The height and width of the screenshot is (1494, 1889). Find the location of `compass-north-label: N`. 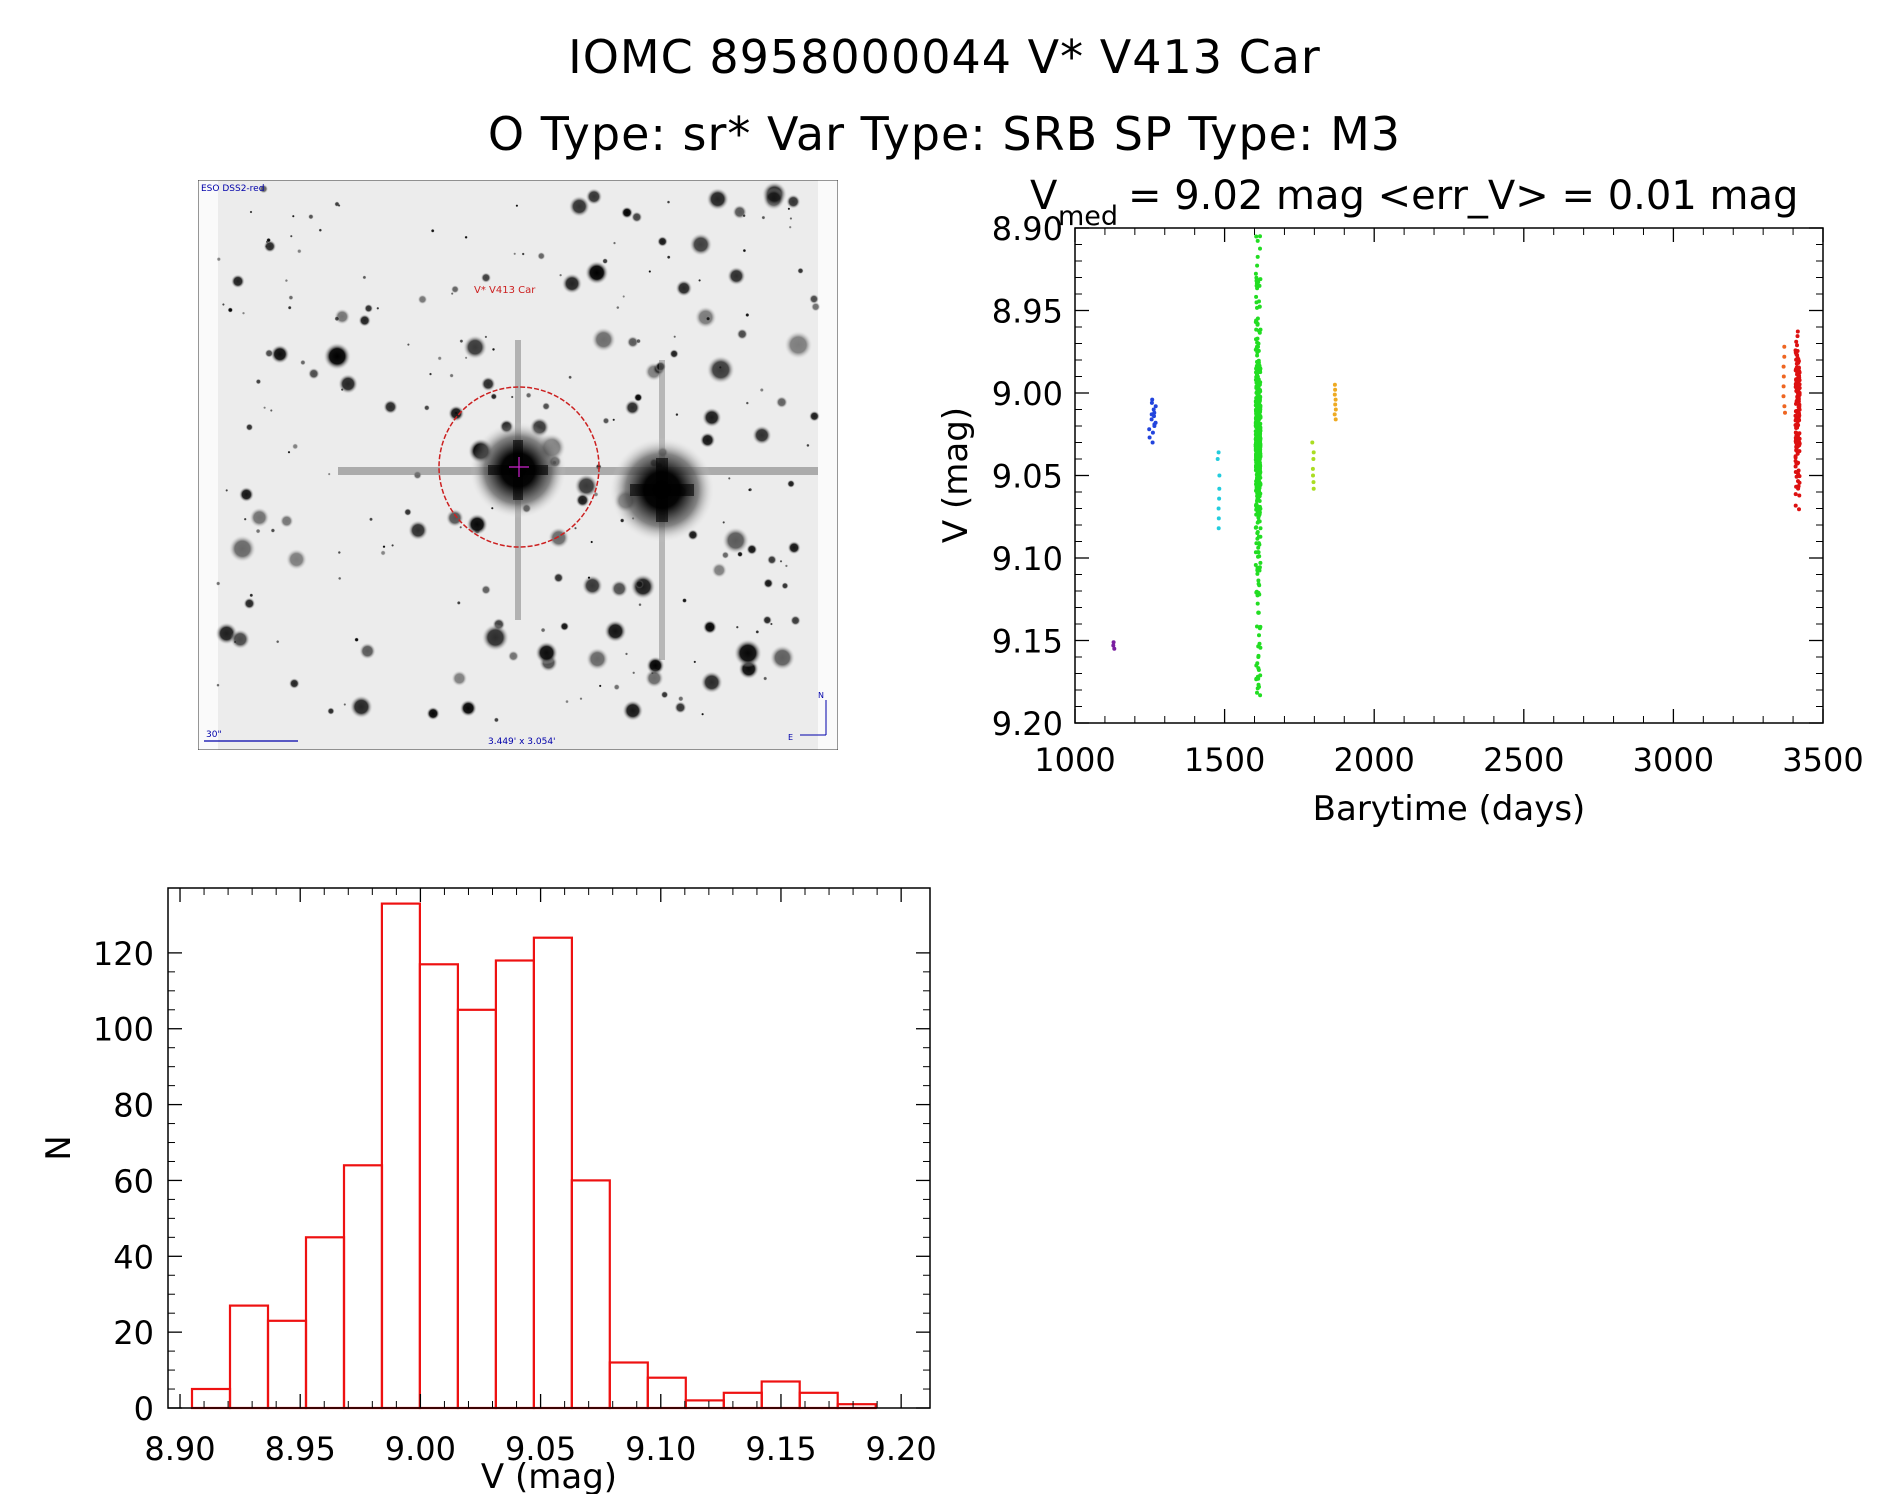

compass-north-label: N is located at coordinates (821, 695).